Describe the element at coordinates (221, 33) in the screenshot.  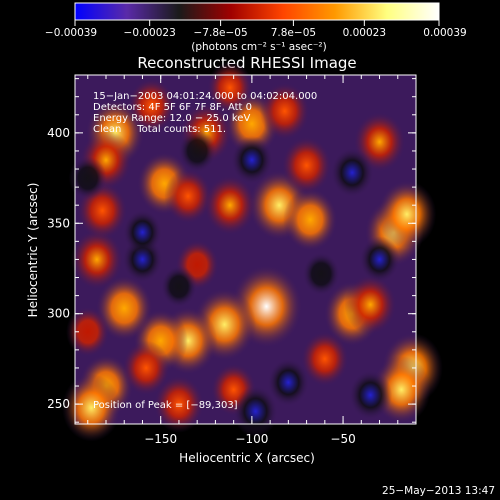
I see `colorbar-tick-label: −7.8e−05` at that location.